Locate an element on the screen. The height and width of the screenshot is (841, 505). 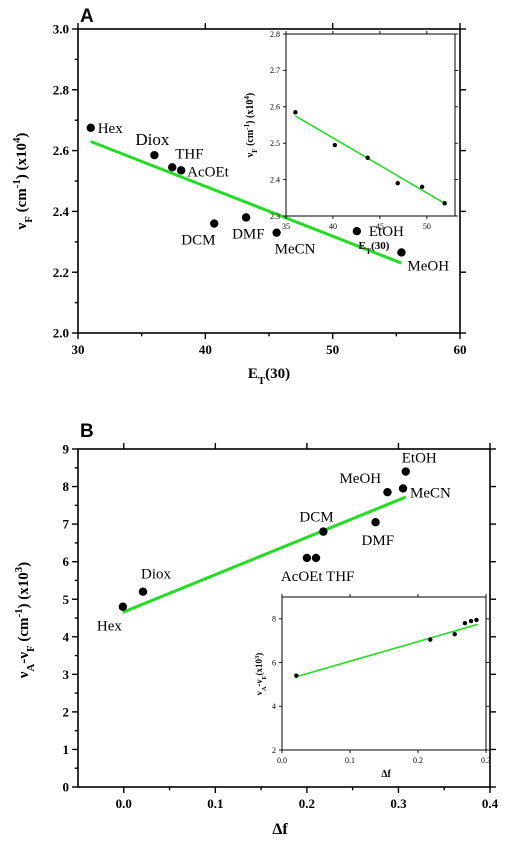
panel-a-letter: A is located at coordinates (87, 16).